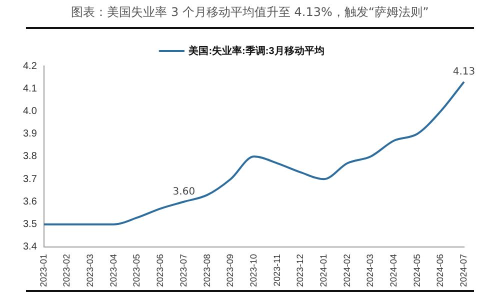 The height and width of the screenshot is (297, 500). What do you see at coordinates (183, 270) in the screenshot?
I see `x-tick-label: 2023-07` at bounding box center [183, 270].